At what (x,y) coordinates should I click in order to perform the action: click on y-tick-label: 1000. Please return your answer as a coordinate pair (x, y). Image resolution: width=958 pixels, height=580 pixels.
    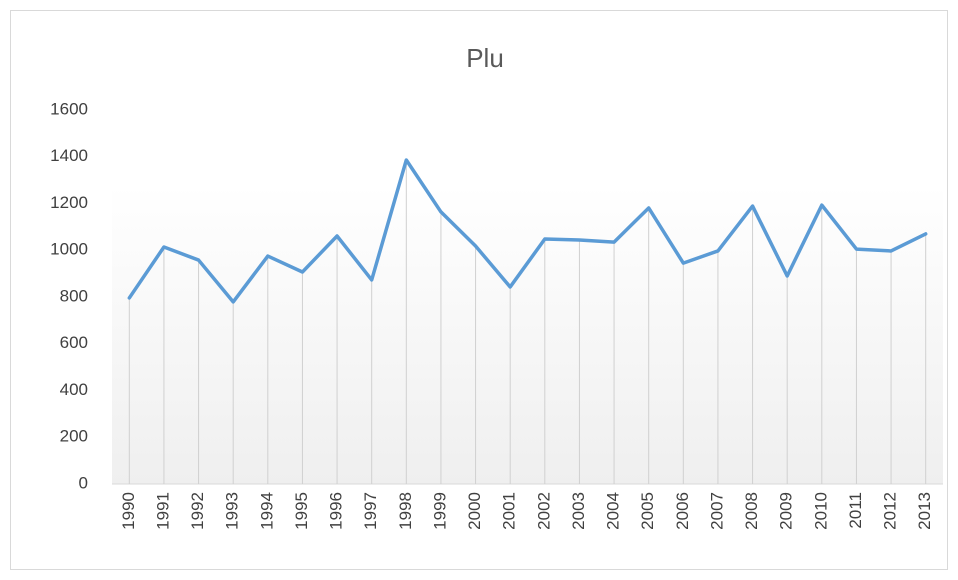
    Looking at the image, I should click on (69, 249).